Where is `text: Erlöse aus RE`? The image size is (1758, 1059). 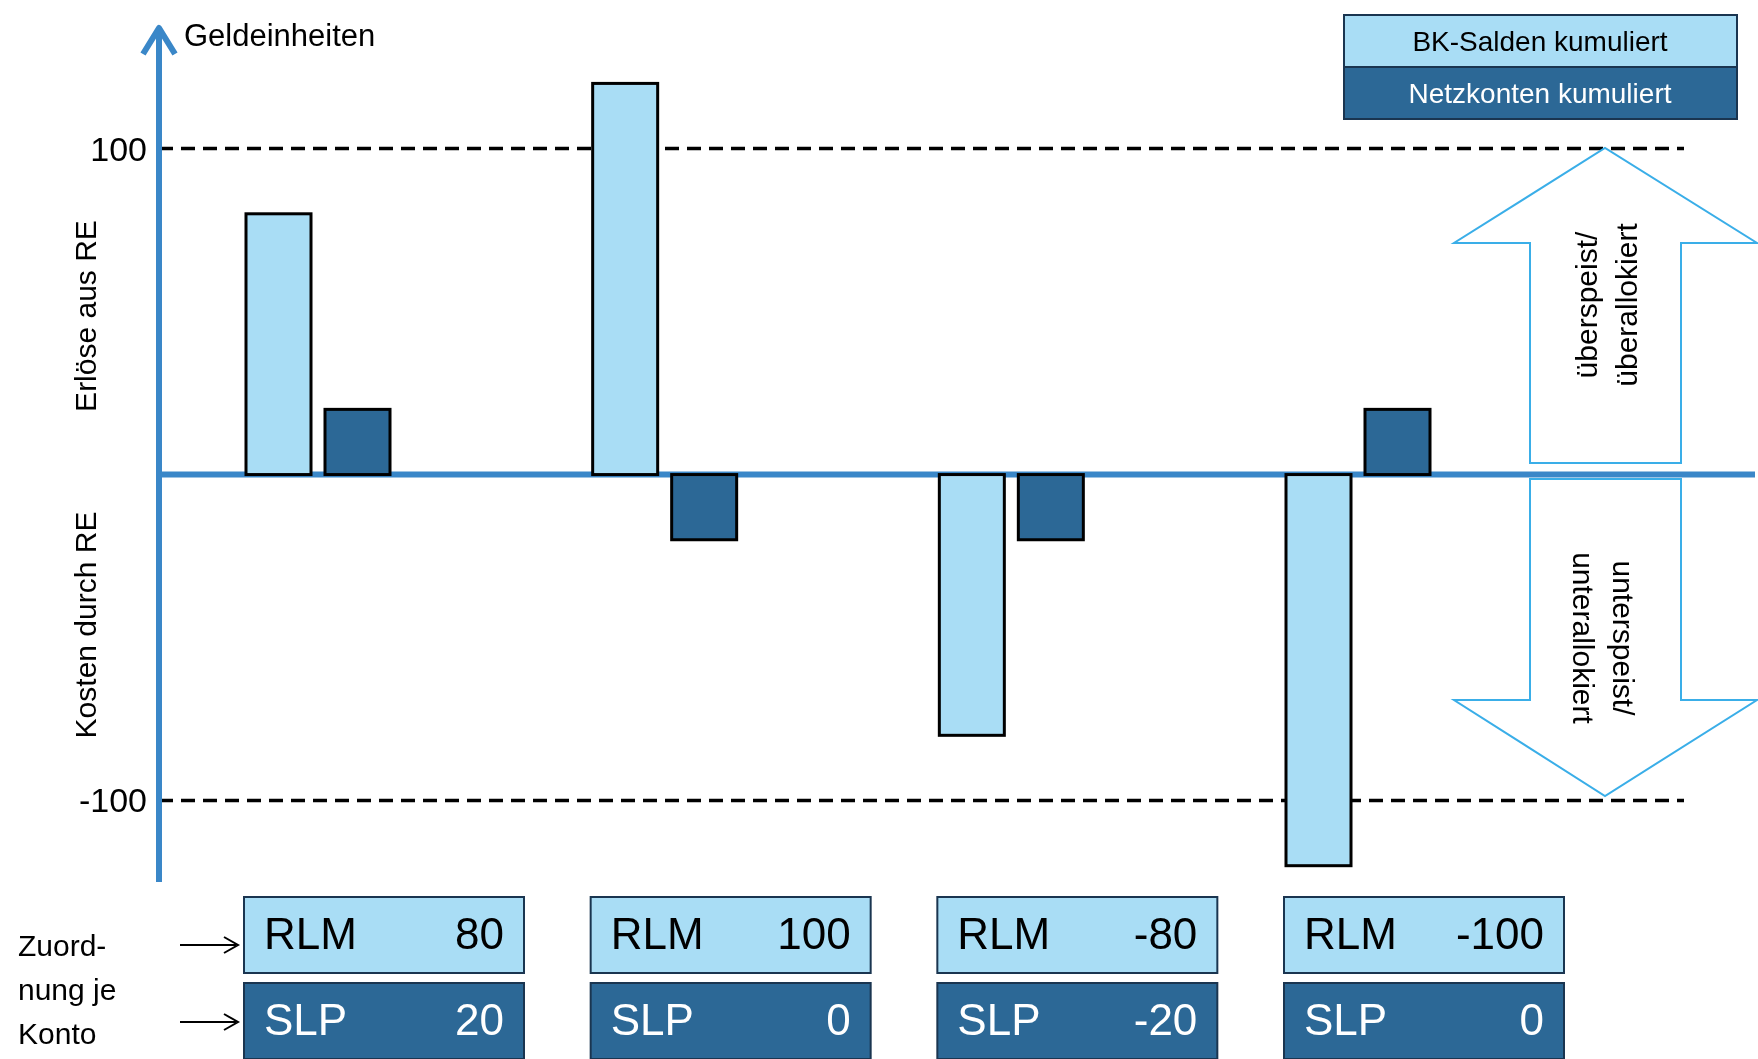
text: Erlöse aus RE is located at coordinates (85, 316).